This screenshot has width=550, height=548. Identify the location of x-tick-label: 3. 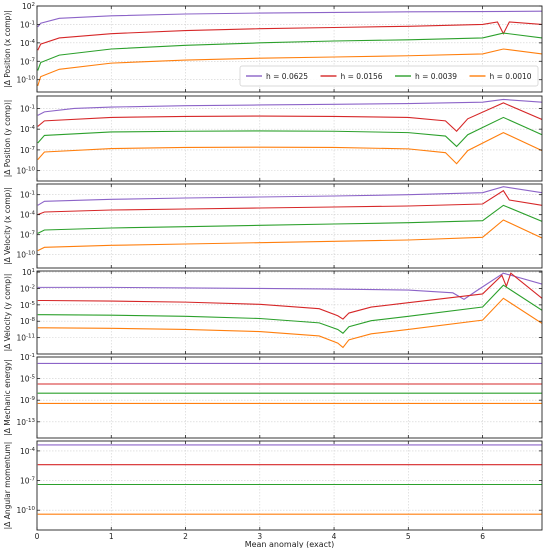
(259, 536).